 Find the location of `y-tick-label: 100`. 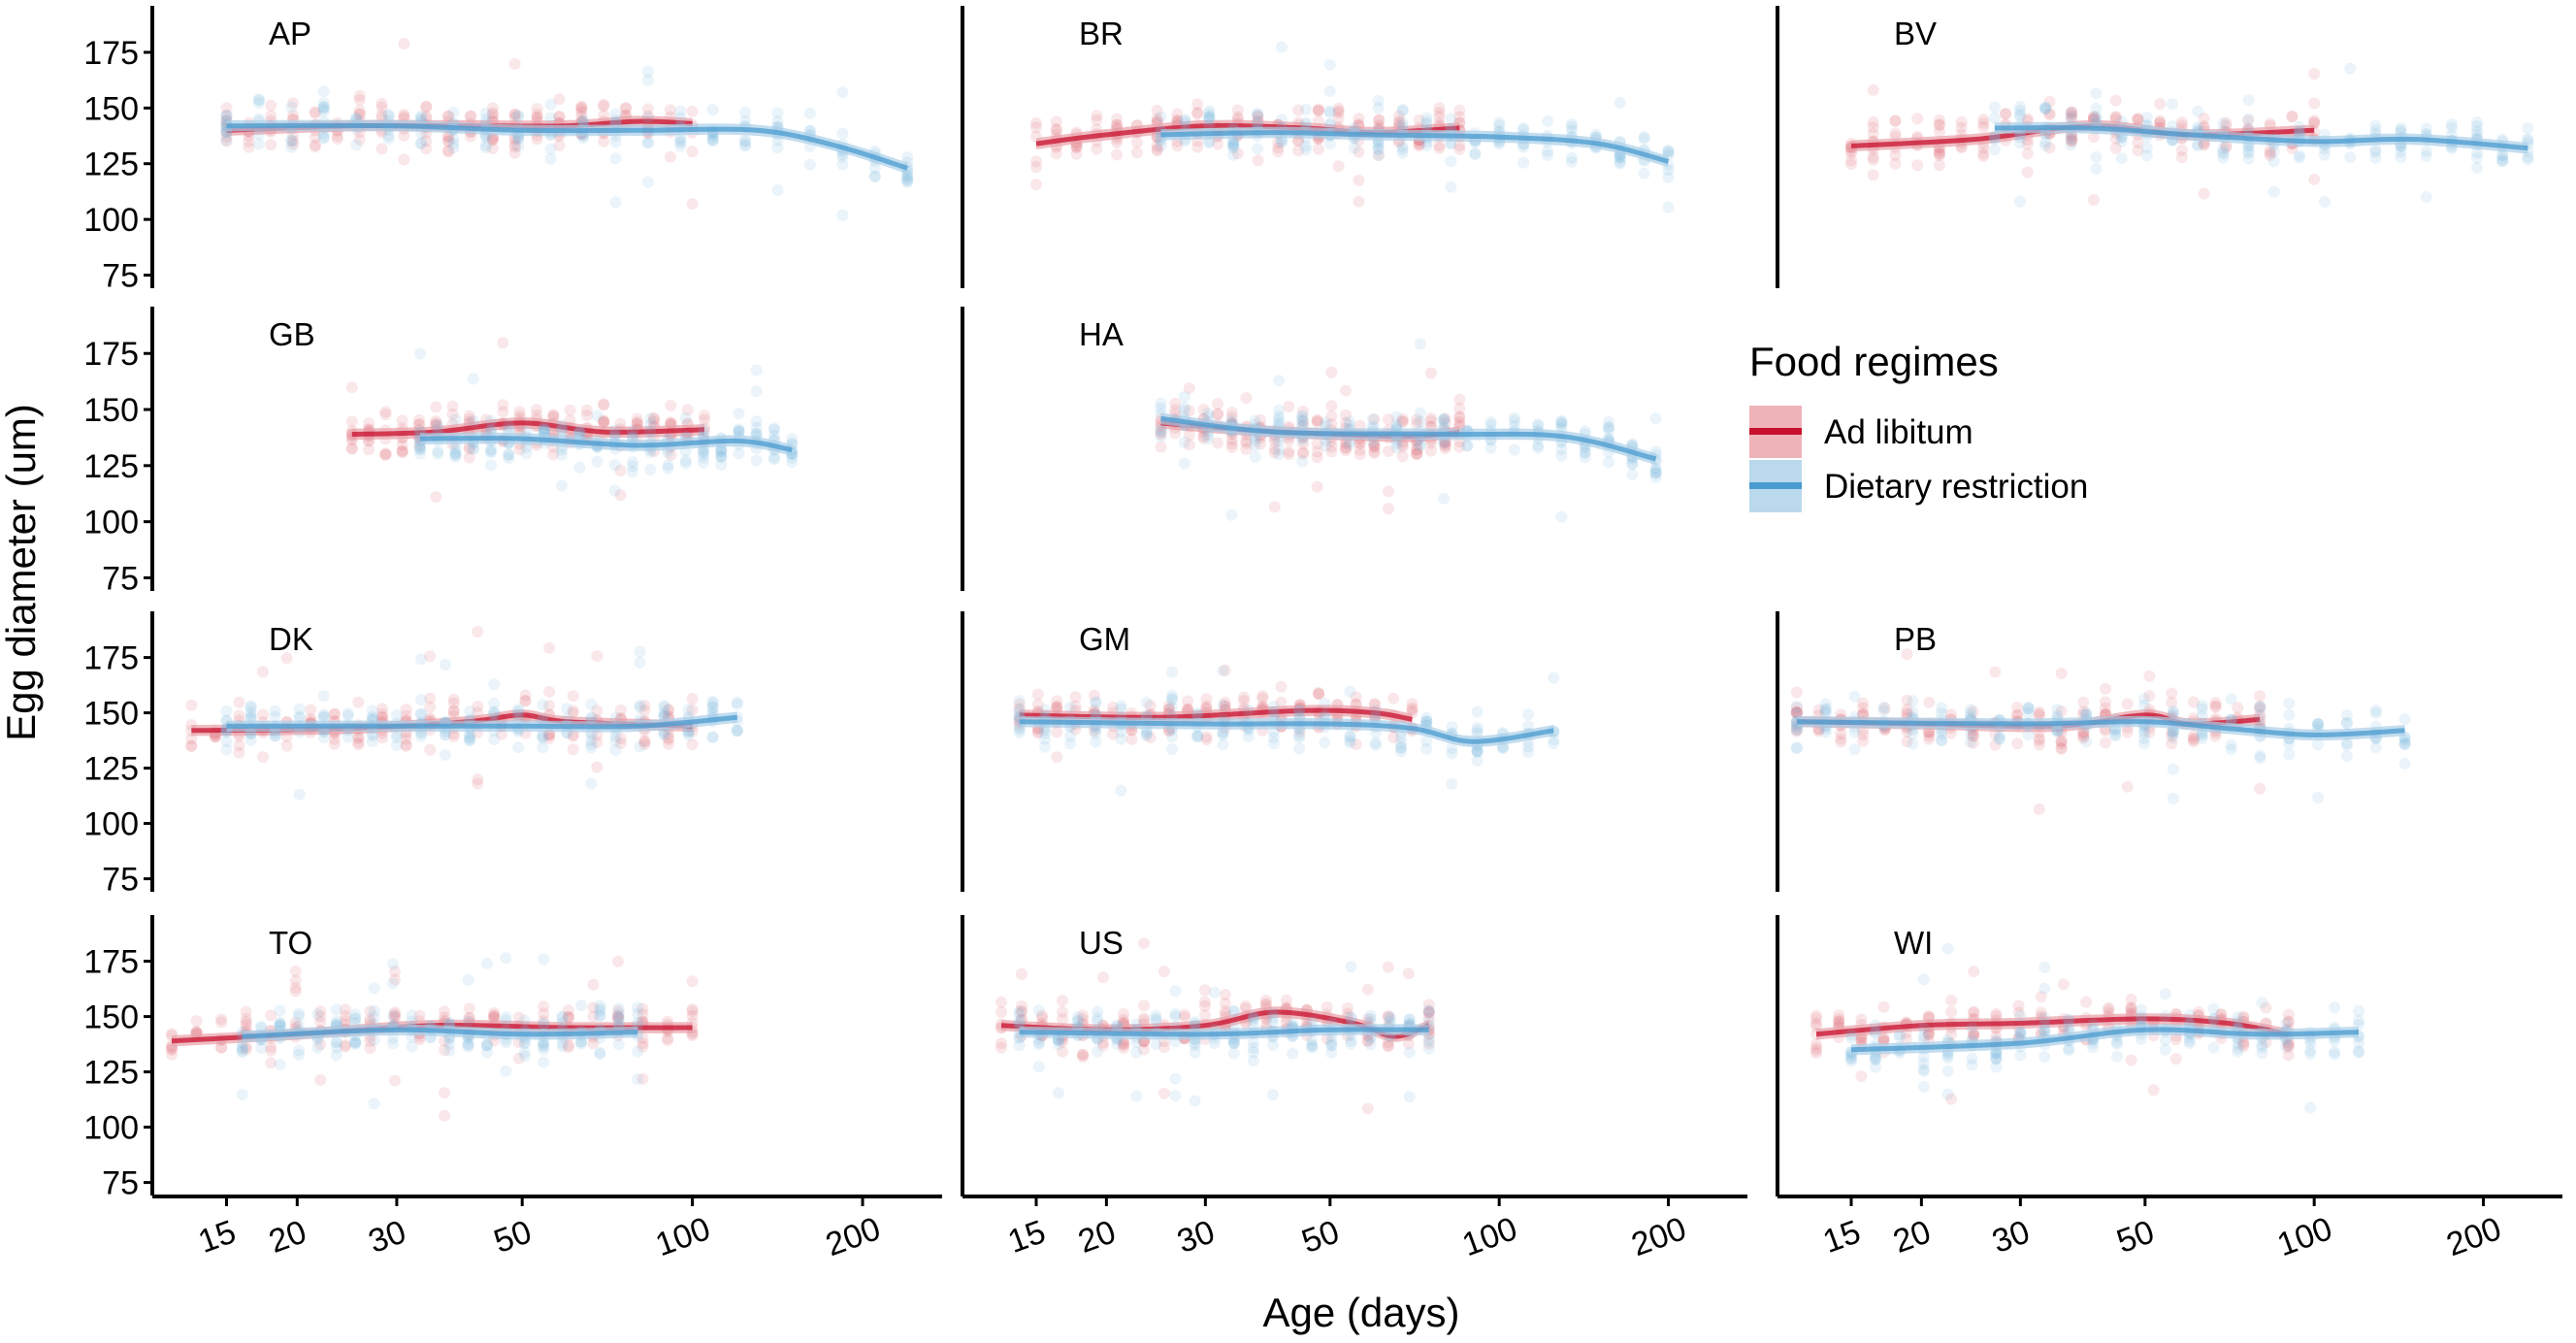

y-tick-label: 100 is located at coordinates (111, 824).